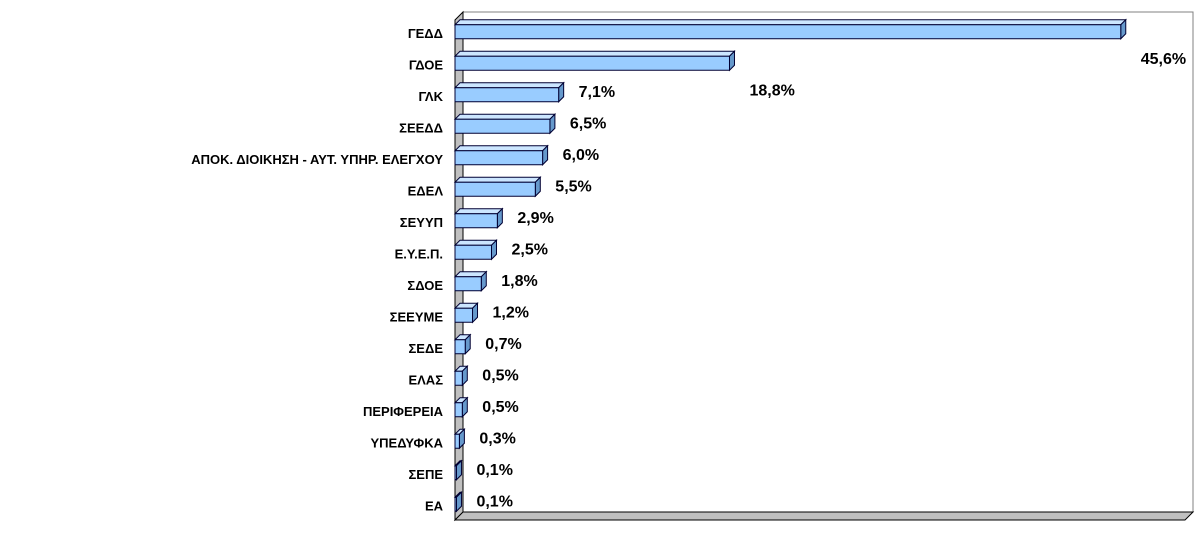 The height and width of the screenshot is (545, 1198). I want to click on data-label: 1,8%, so click(519, 281).